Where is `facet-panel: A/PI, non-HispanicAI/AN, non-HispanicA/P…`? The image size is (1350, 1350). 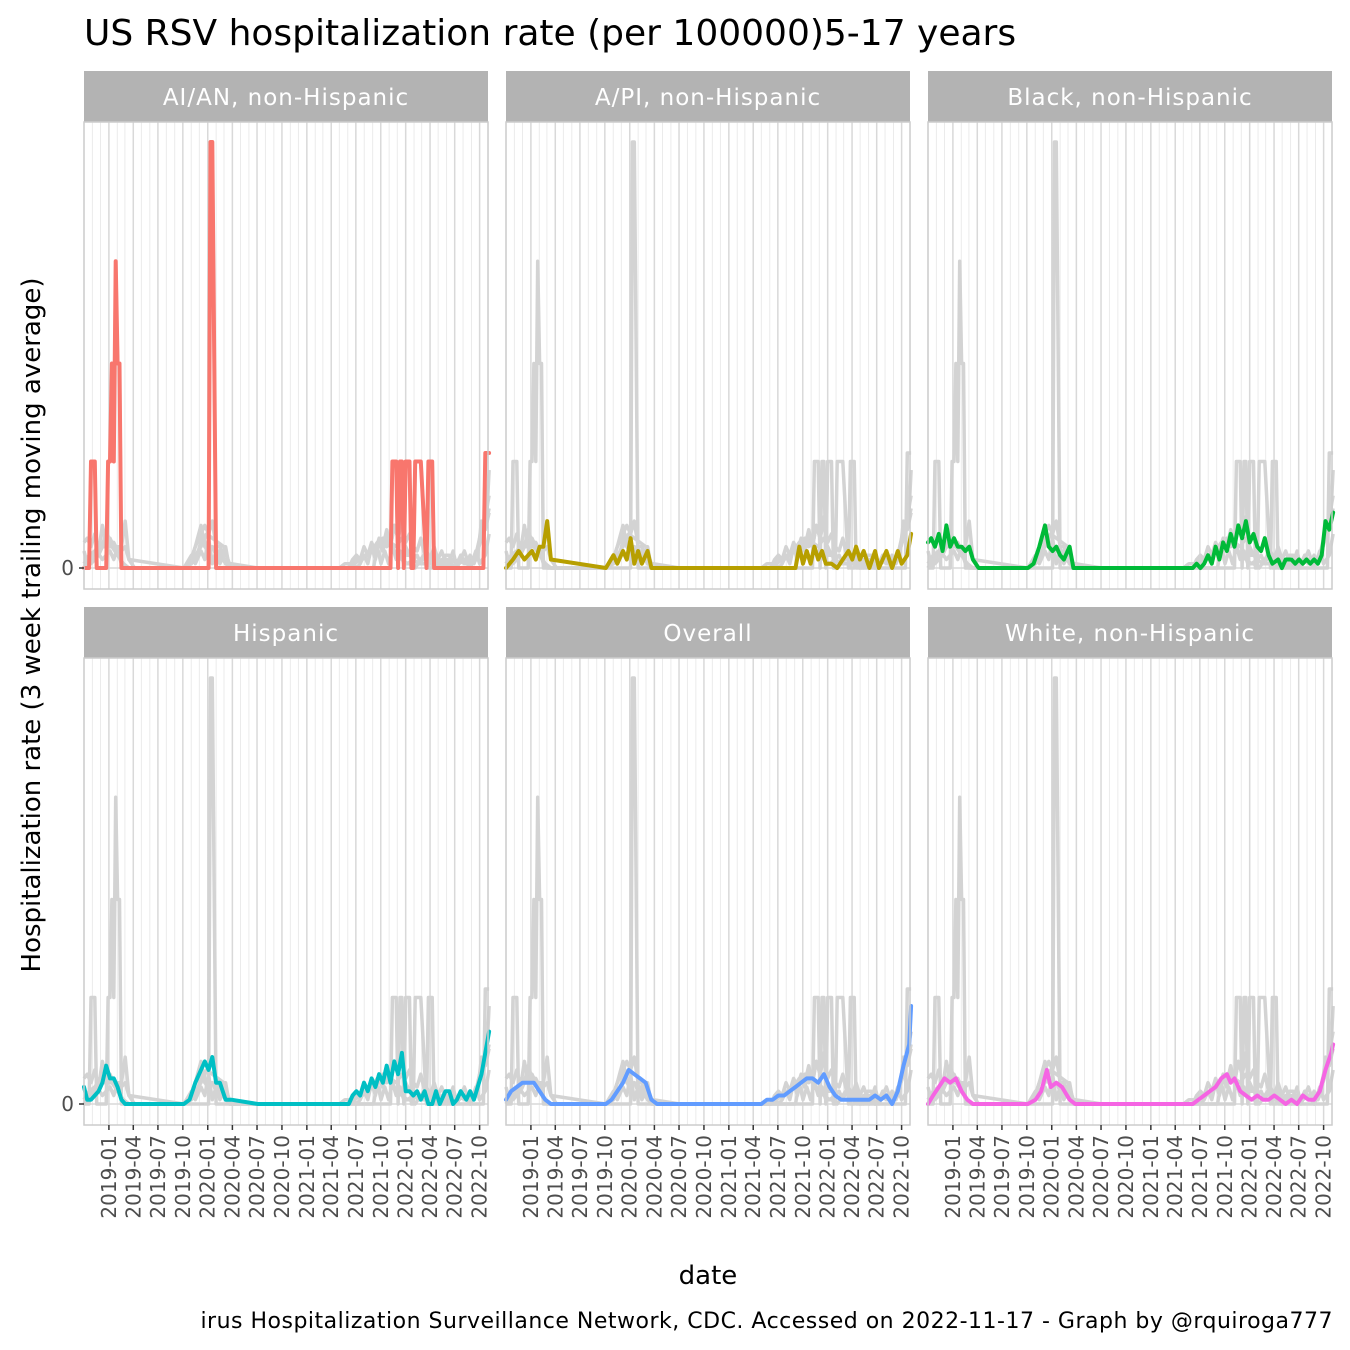 facet-panel: A/PI, non-HispanicAI/AN, non-HispanicA/P… is located at coordinates (709, 330).